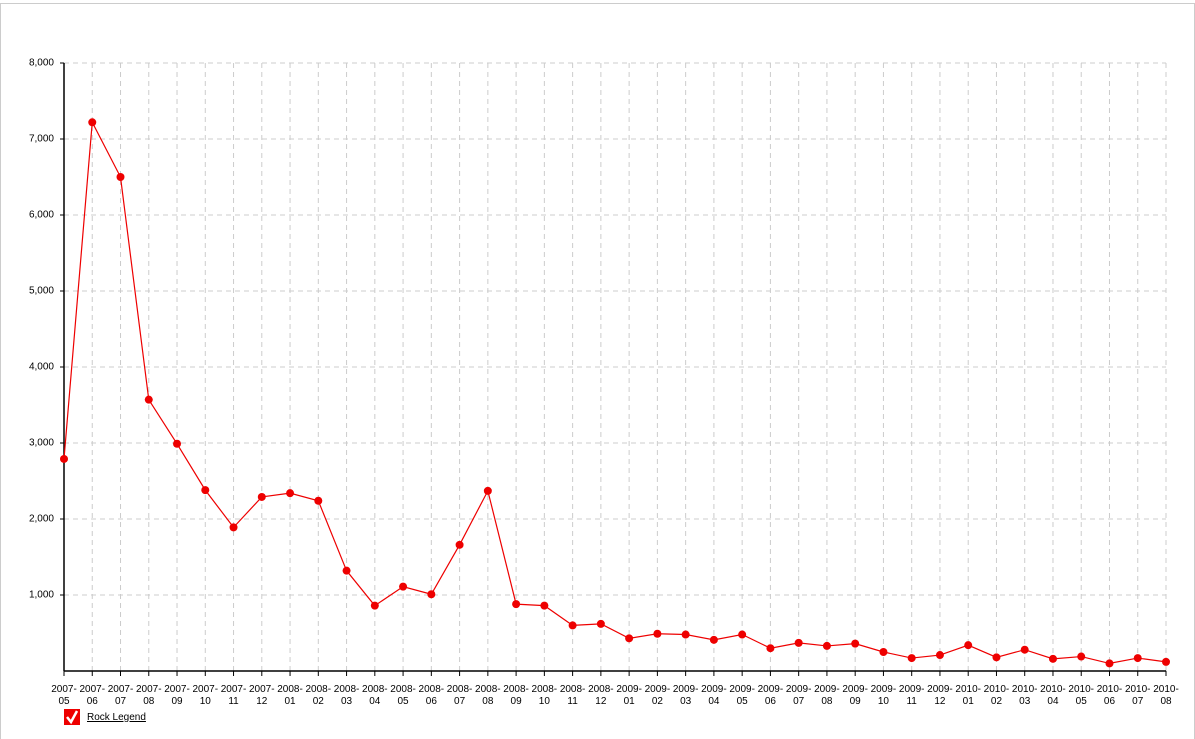  What do you see at coordinates (64, 695) in the screenshot?
I see `x-tick-label: 2007-05` at bounding box center [64, 695].